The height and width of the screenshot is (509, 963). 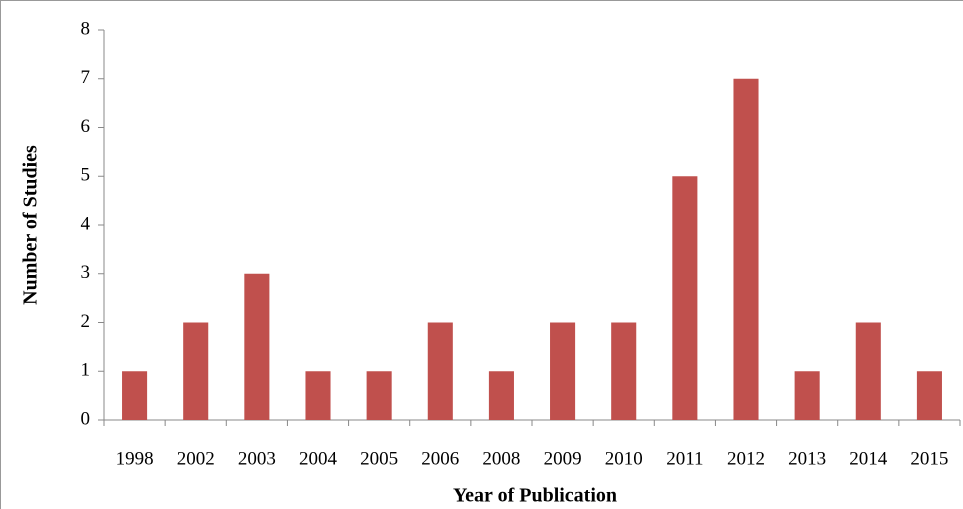 What do you see at coordinates (86, 370) in the screenshot?
I see `y-tick-label: 1` at bounding box center [86, 370].